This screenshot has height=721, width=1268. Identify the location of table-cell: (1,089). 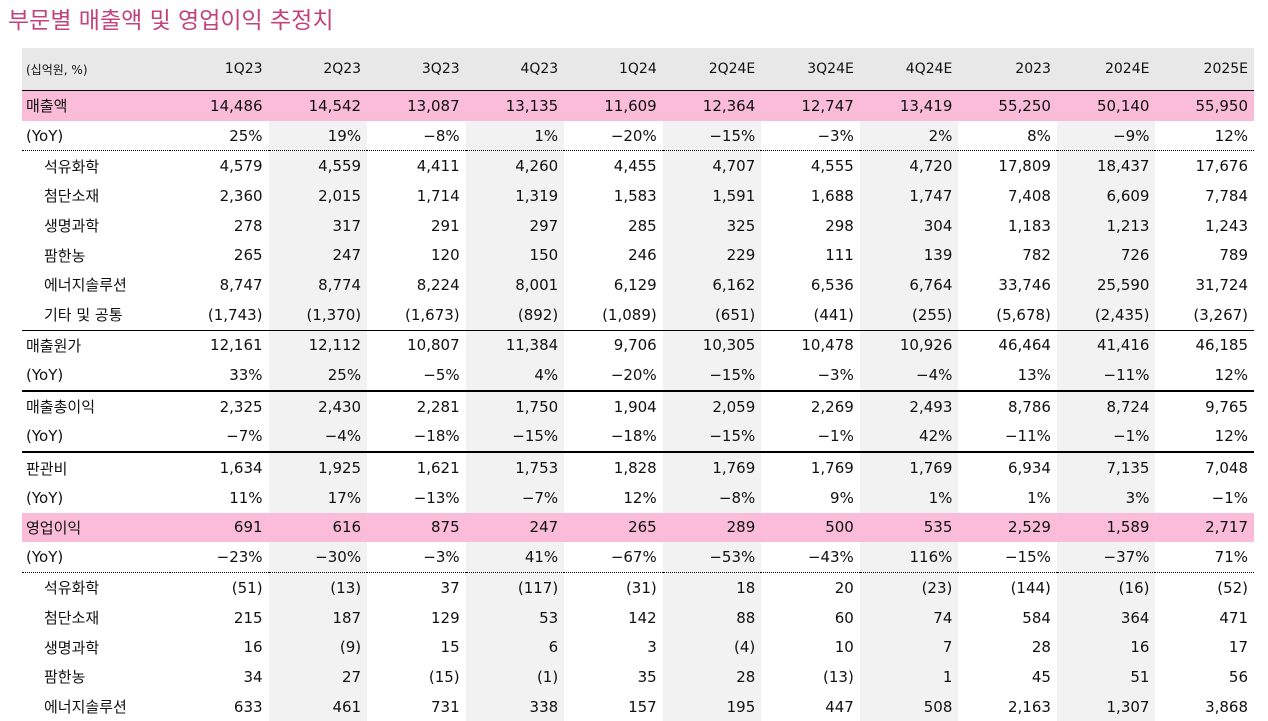
(613, 315).